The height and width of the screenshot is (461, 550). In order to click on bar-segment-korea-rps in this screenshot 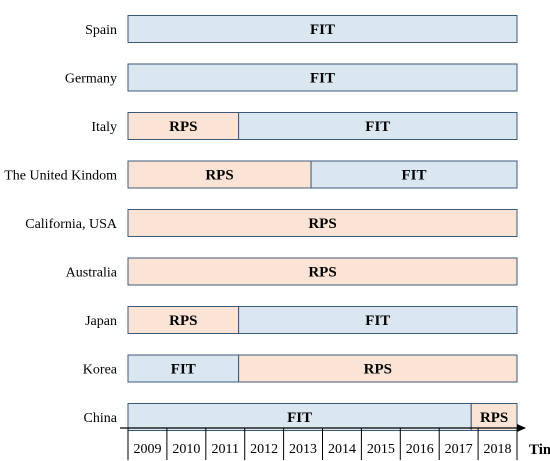, I will do `click(378, 368)`.